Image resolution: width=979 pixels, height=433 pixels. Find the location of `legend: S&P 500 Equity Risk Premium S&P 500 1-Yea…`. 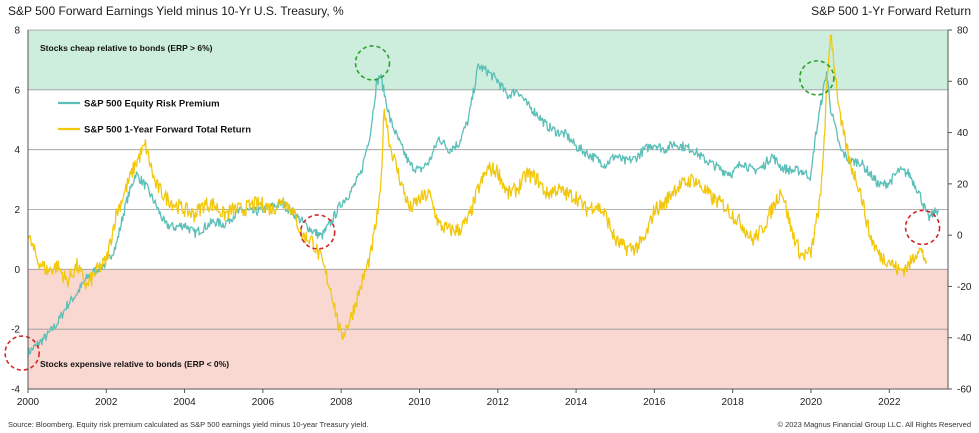

legend: S&P 500 Equity Risk Premium S&P 500 1-Yea… is located at coordinates (154, 117).